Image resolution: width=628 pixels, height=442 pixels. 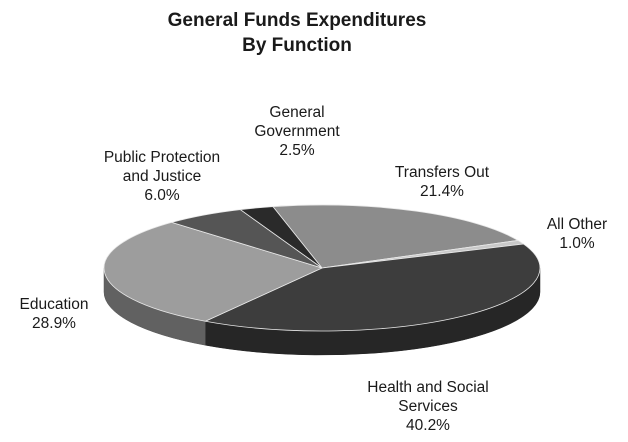 I want to click on chart-title-line-2: By Function, so click(x=297, y=45).